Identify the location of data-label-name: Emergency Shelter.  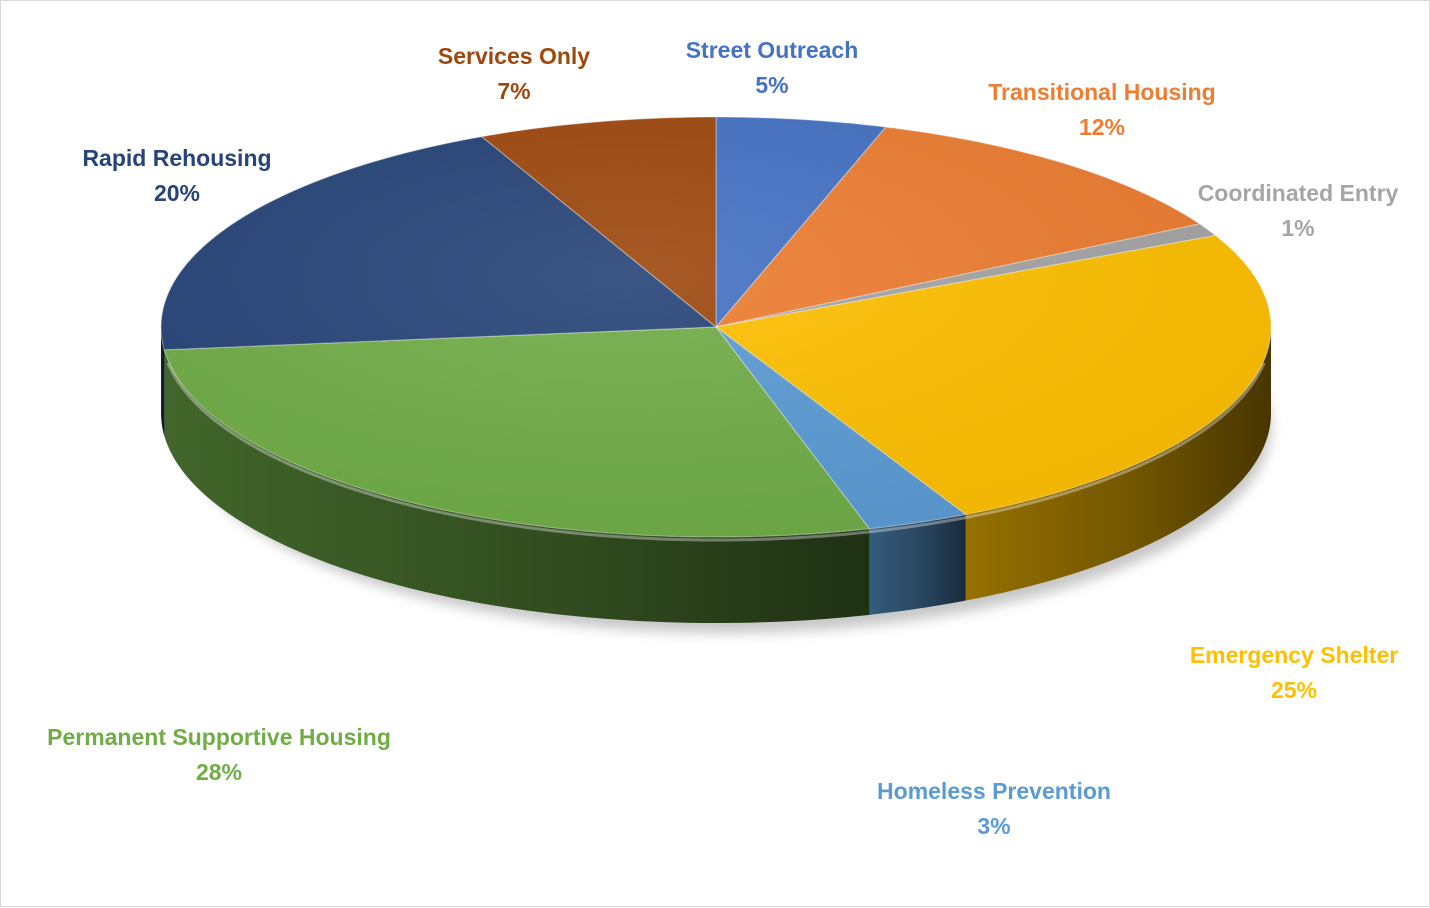
(1294, 655).